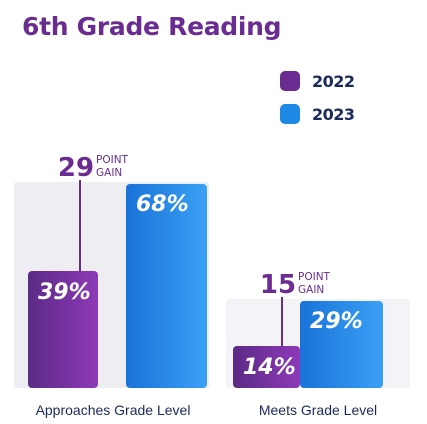 The height and width of the screenshot is (424, 427). Describe the element at coordinates (318, 410) in the screenshot. I see `category-label-meets: Meets Grade Level` at that location.